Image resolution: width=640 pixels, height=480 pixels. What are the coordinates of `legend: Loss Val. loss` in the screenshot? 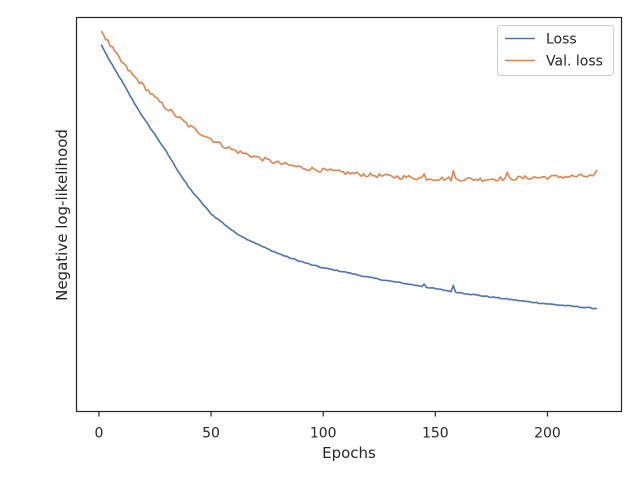 It's located at (555, 50).